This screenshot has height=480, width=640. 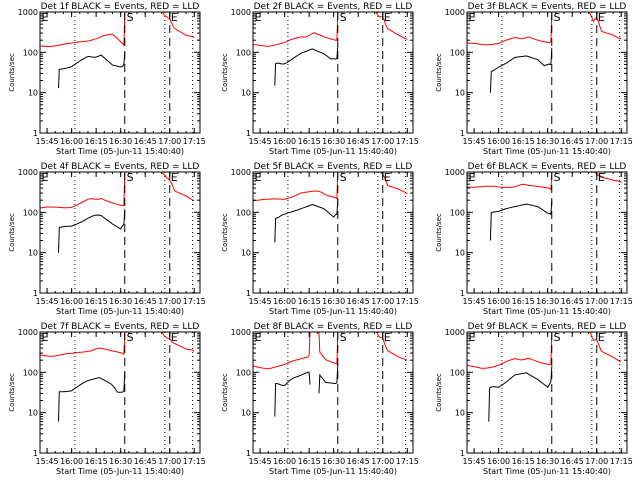 I want to click on chart-title: Det 6f BLACK = Events, RED = LLD, so click(x=547, y=167).